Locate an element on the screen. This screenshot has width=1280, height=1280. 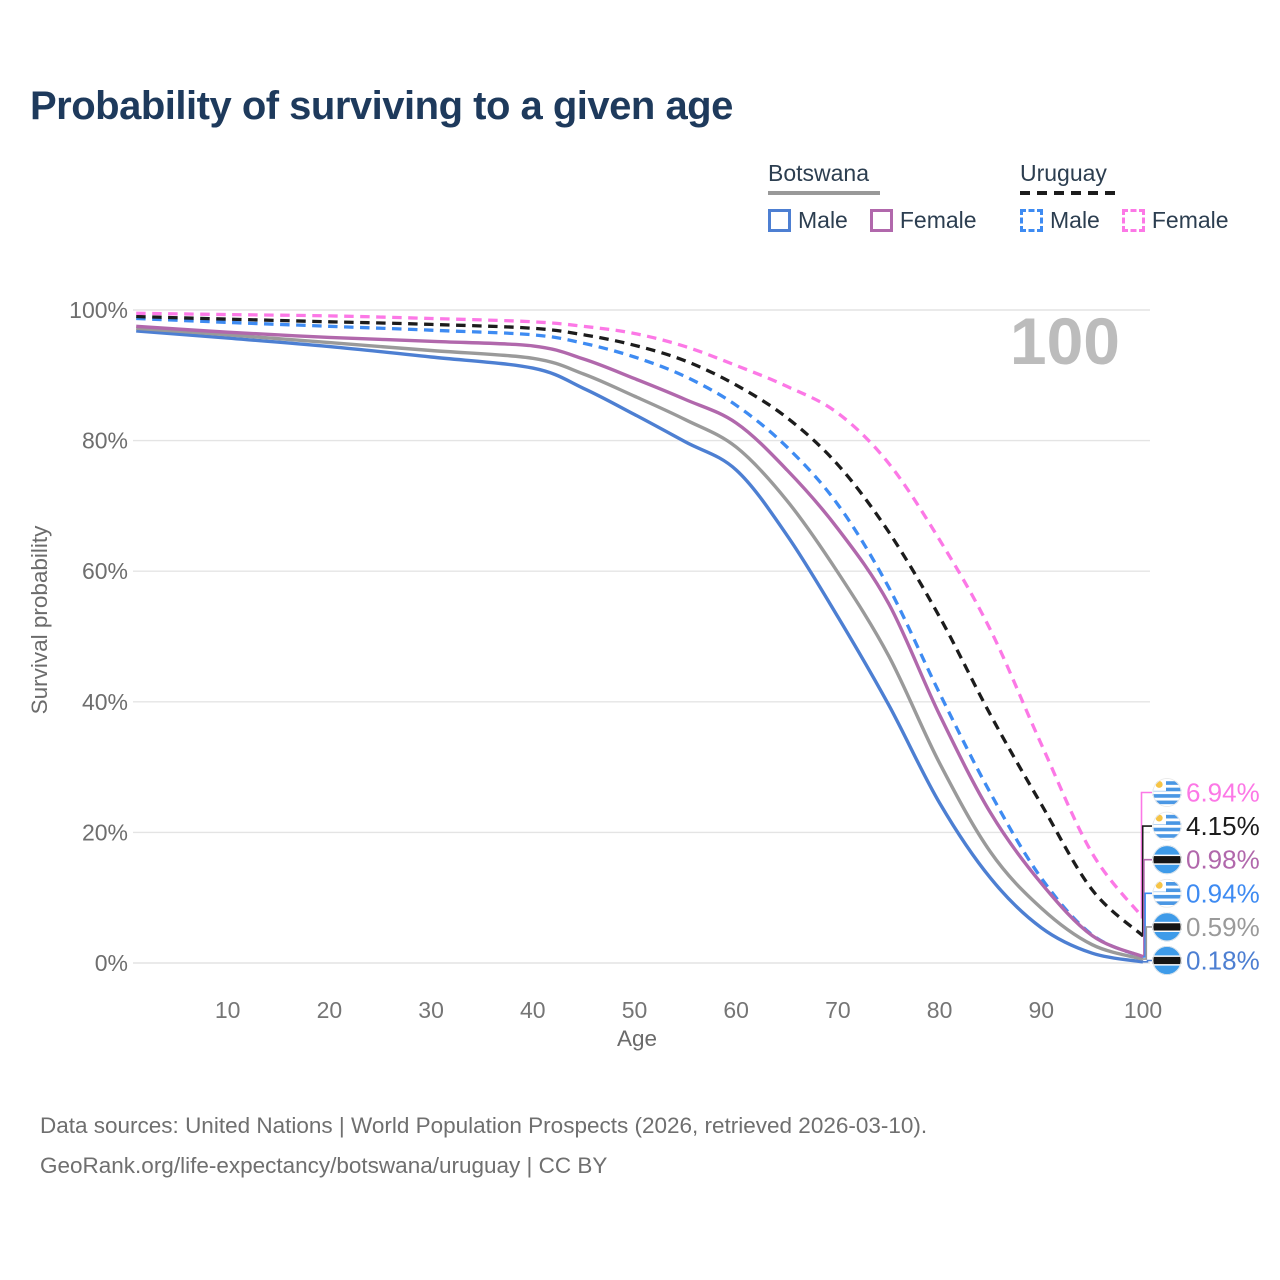
end-label-botswana-female: 0.98% is located at coordinates (1223, 860).